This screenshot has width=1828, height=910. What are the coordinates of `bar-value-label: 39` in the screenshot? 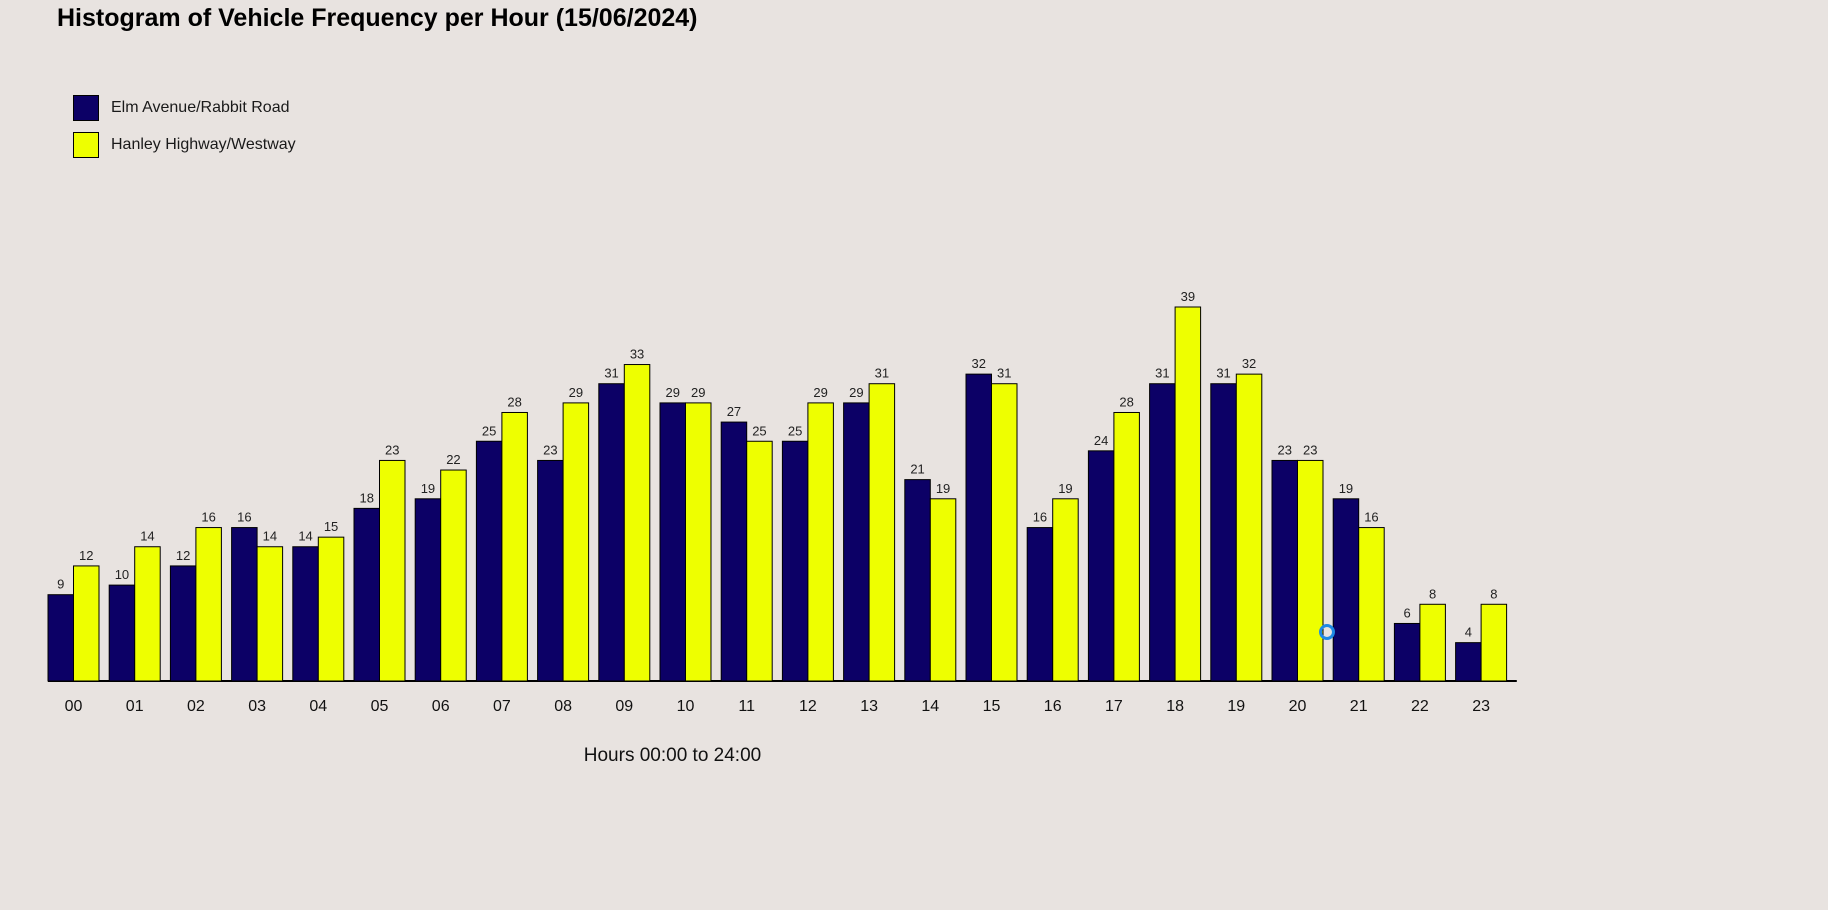 It's located at (1188, 296).